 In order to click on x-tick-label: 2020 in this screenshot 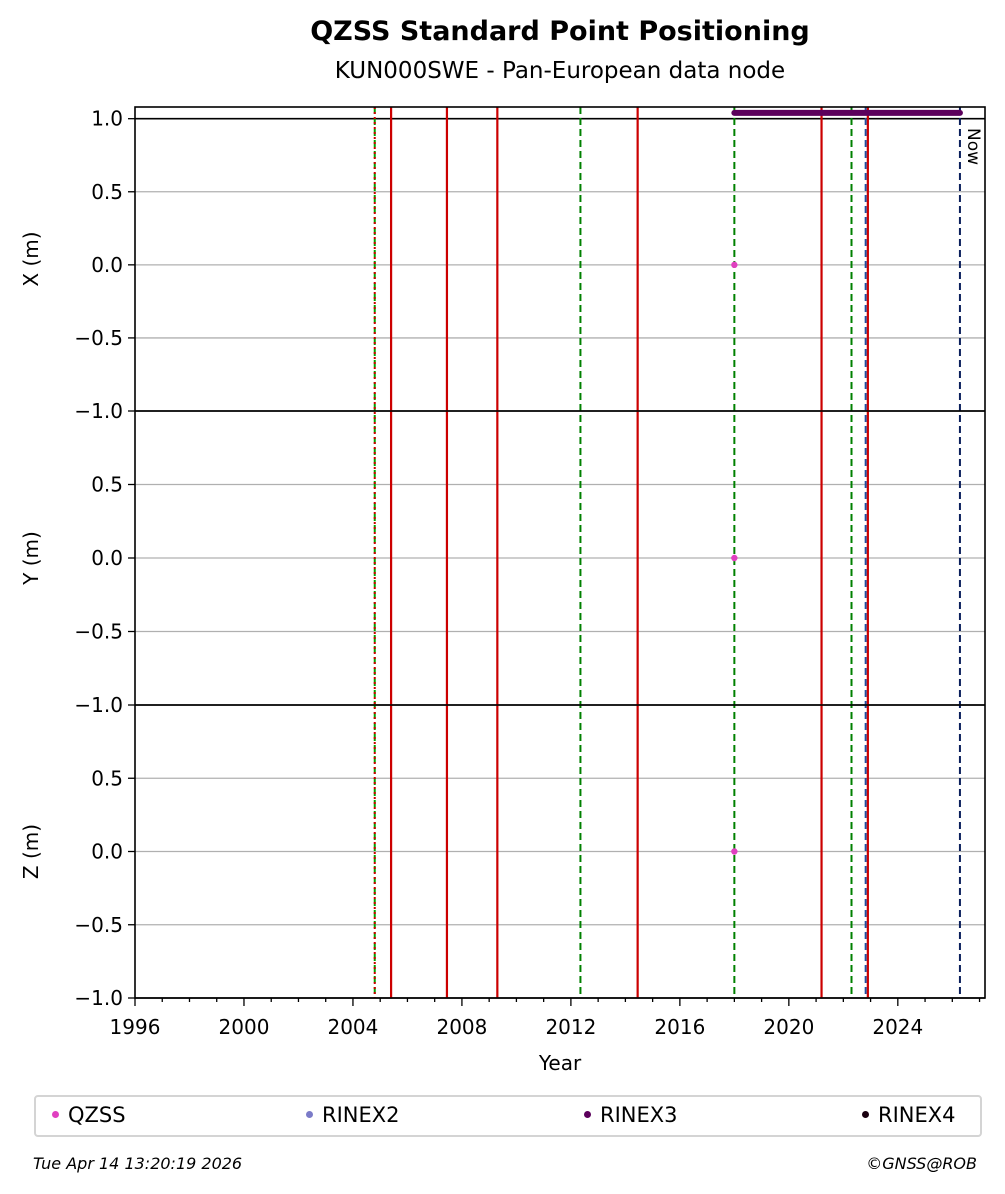, I will do `click(788, 1027)`.